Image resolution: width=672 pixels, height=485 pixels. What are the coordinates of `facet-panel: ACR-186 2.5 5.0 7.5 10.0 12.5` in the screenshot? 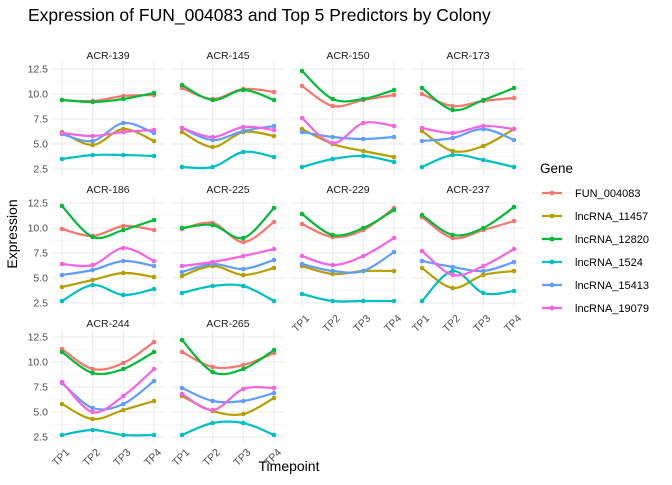 It's located at (96, 247).